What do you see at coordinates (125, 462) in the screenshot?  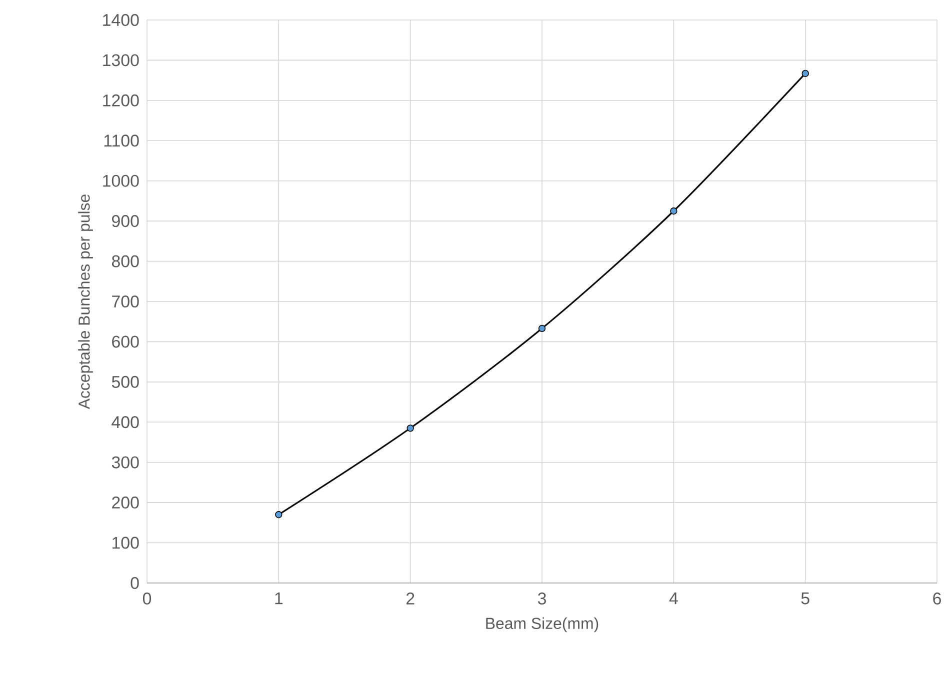 I see `y-tick-label: 300` at bounding box center [125, 462].